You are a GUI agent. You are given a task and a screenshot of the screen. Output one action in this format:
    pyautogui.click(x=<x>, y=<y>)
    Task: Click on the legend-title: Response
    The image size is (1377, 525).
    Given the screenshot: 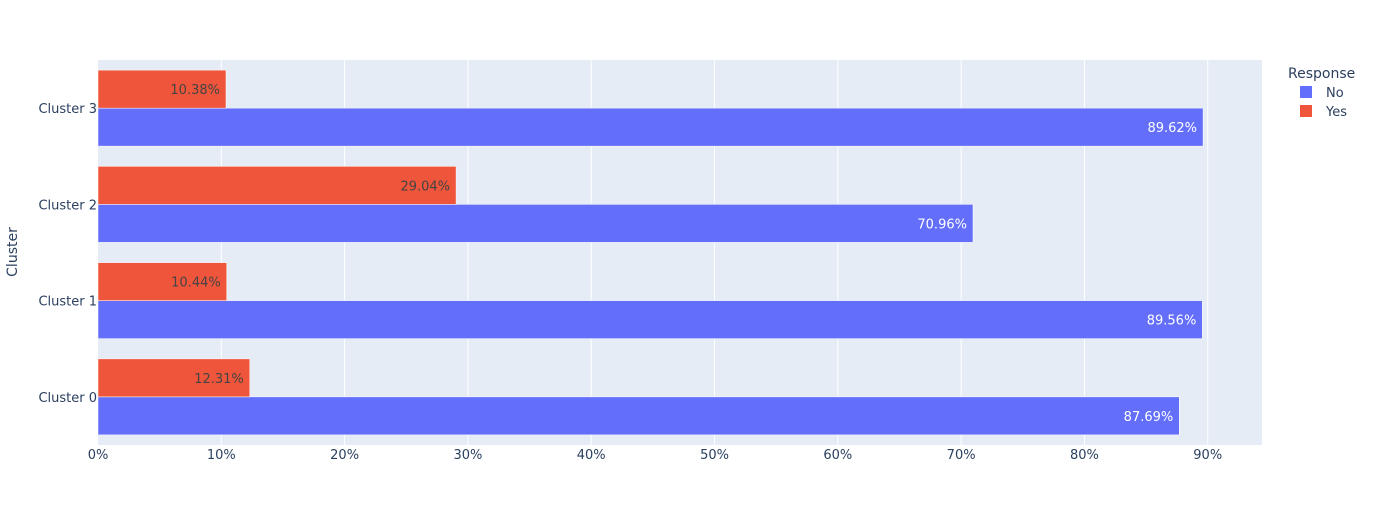 What is the action you would take?
    pyautogui.click(x=1321, y=74)
    